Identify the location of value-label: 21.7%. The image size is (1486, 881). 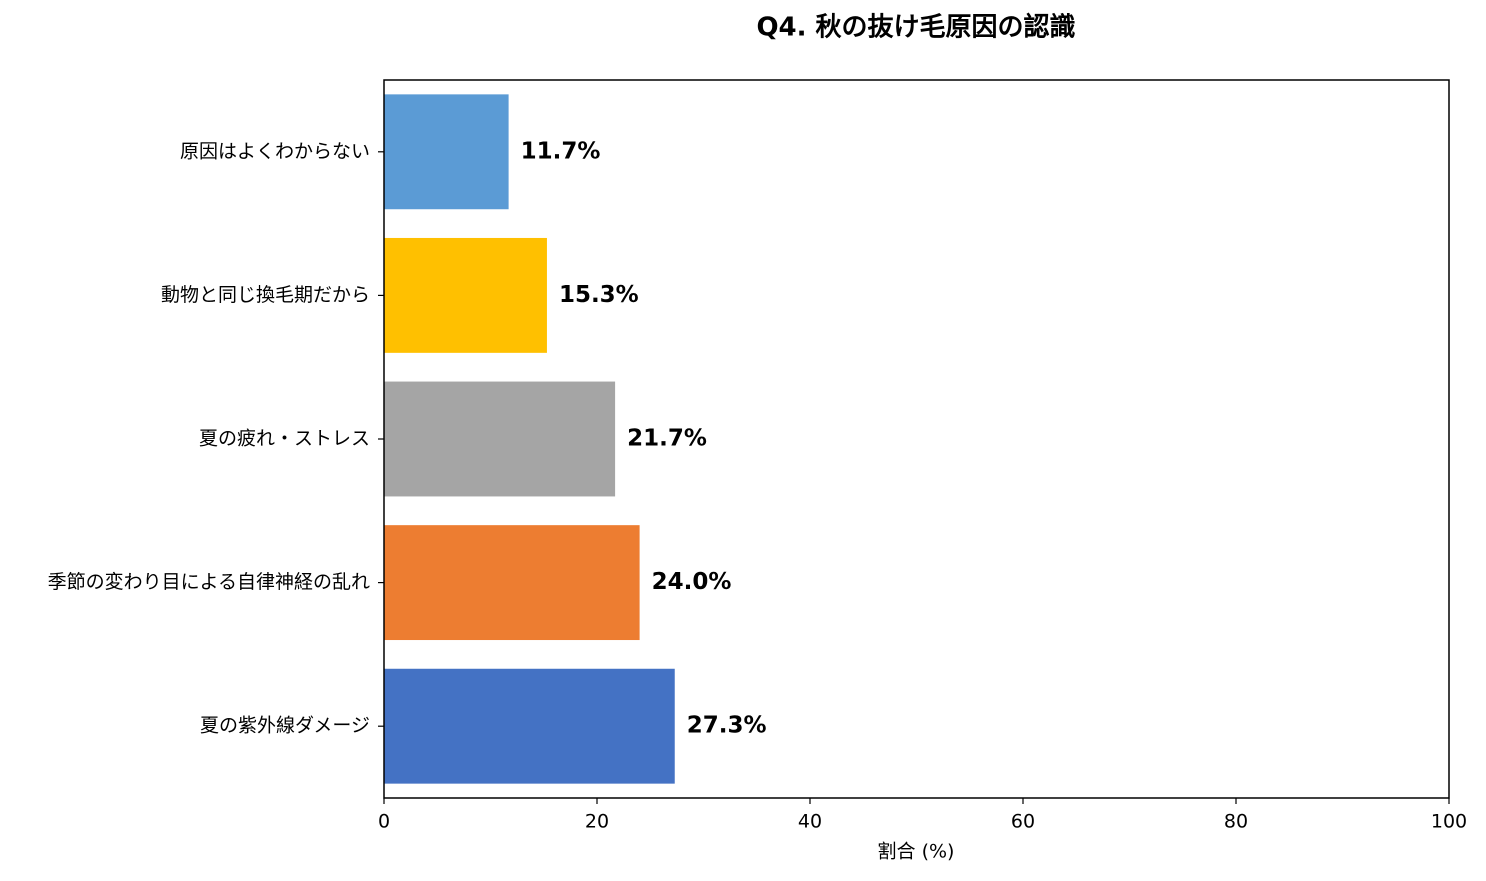
(667, 439).